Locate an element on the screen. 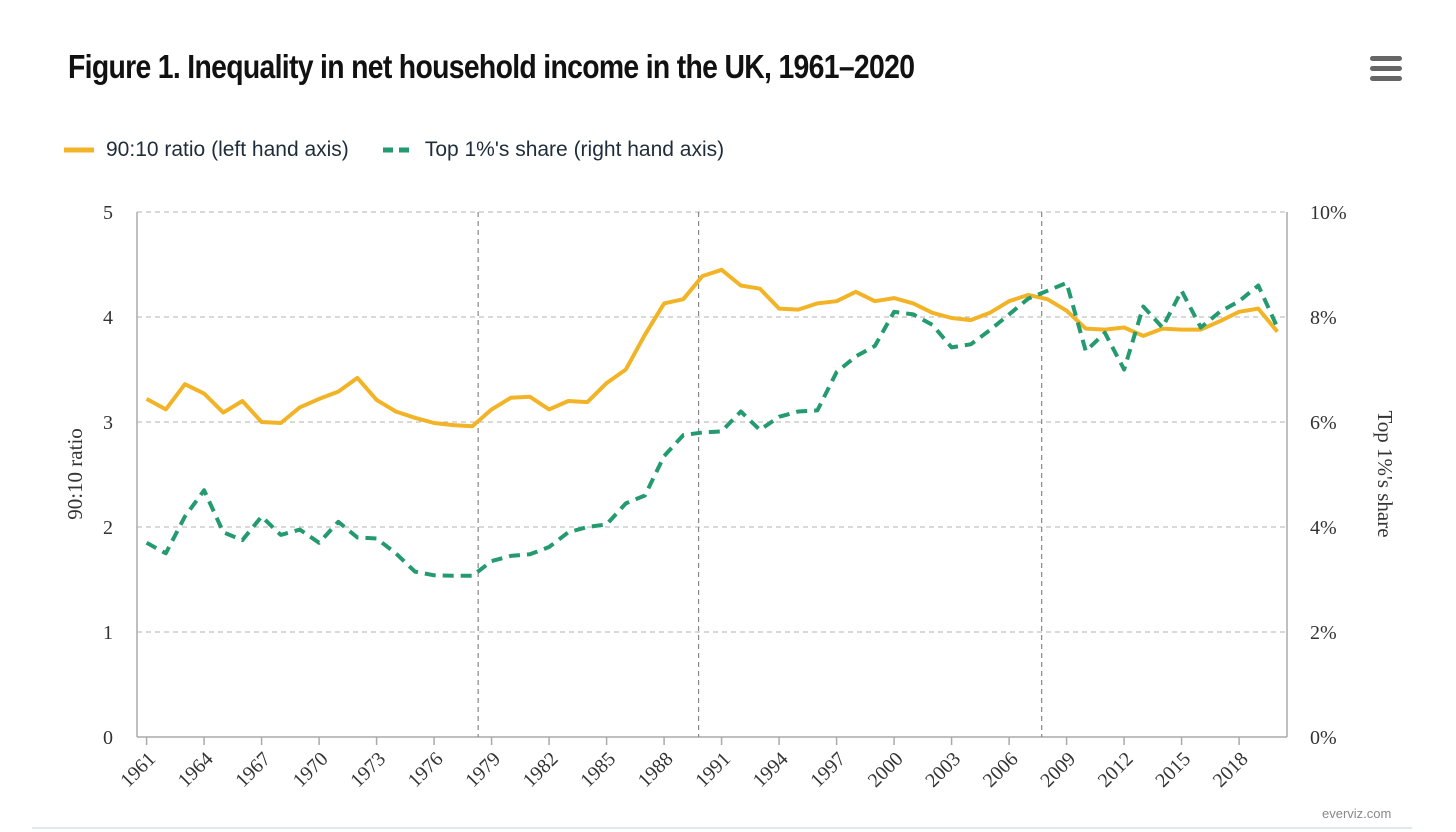 Image resolution: width=1456 pixels, height=832 pixels. x-tick-2000: 2000 is located at coordinates (886, 770).